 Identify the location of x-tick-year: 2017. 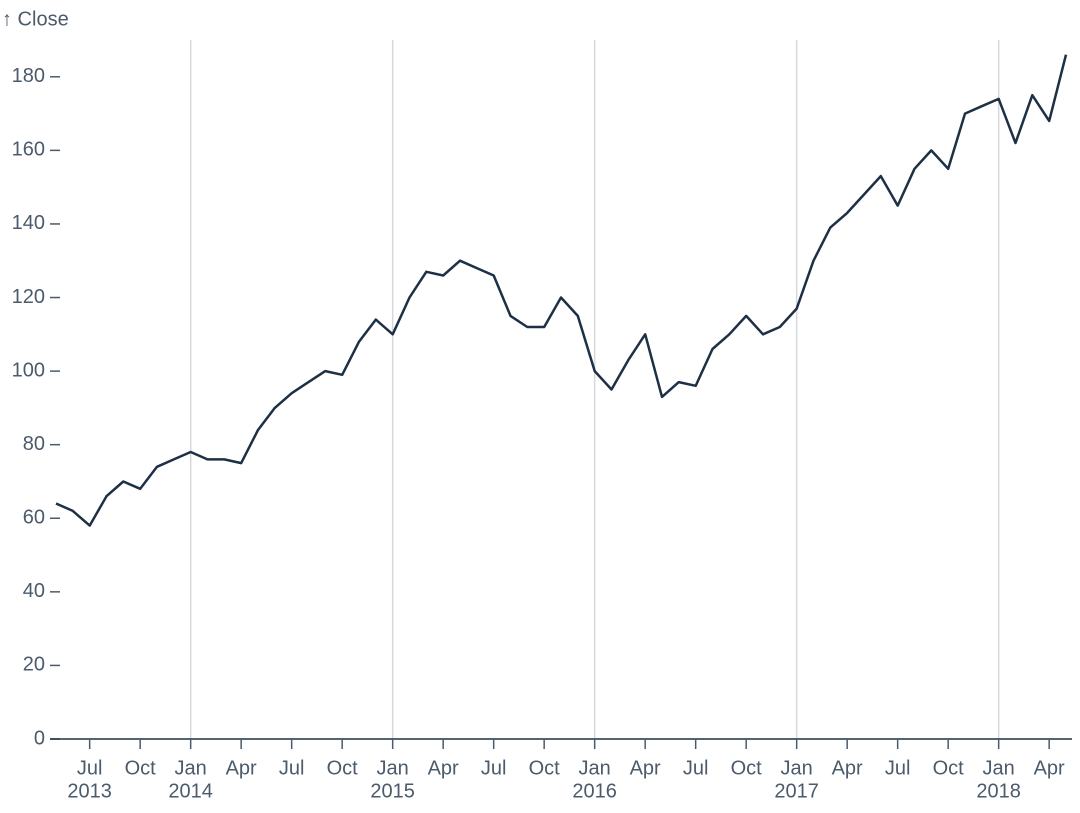
(796, 791).